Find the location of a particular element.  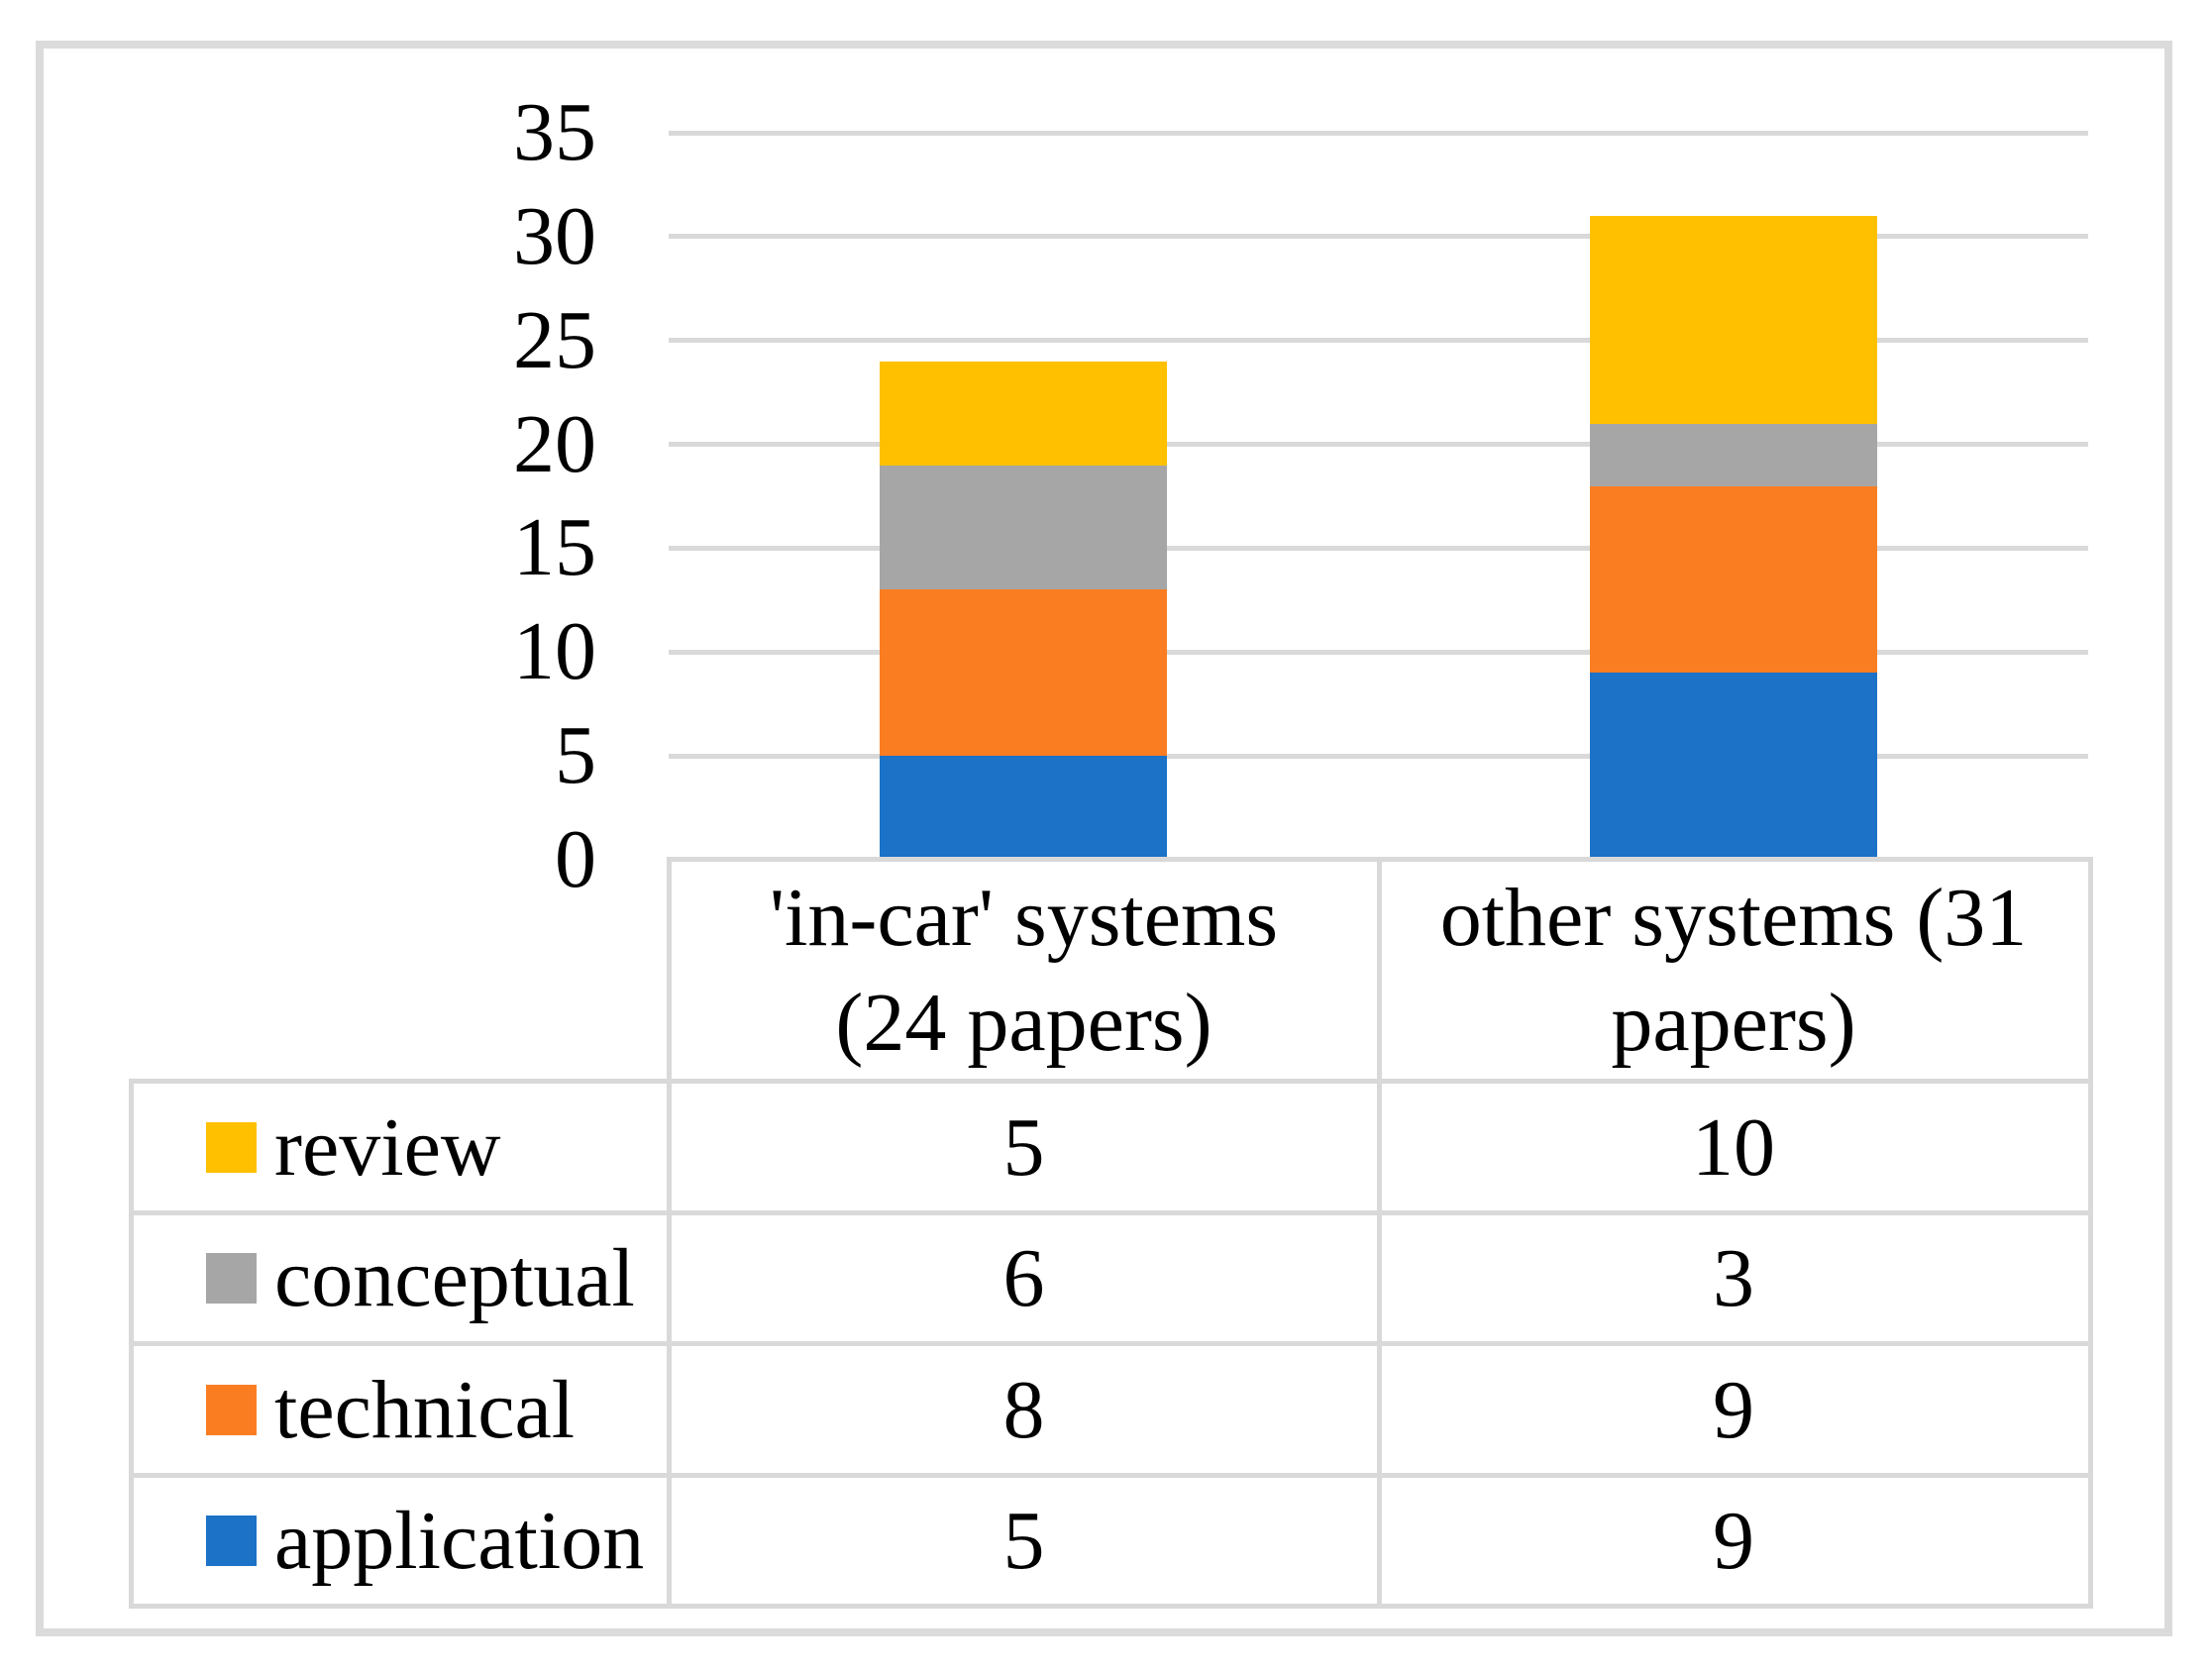

header-line: other systems (31 is located at coordinates (1733, 918).